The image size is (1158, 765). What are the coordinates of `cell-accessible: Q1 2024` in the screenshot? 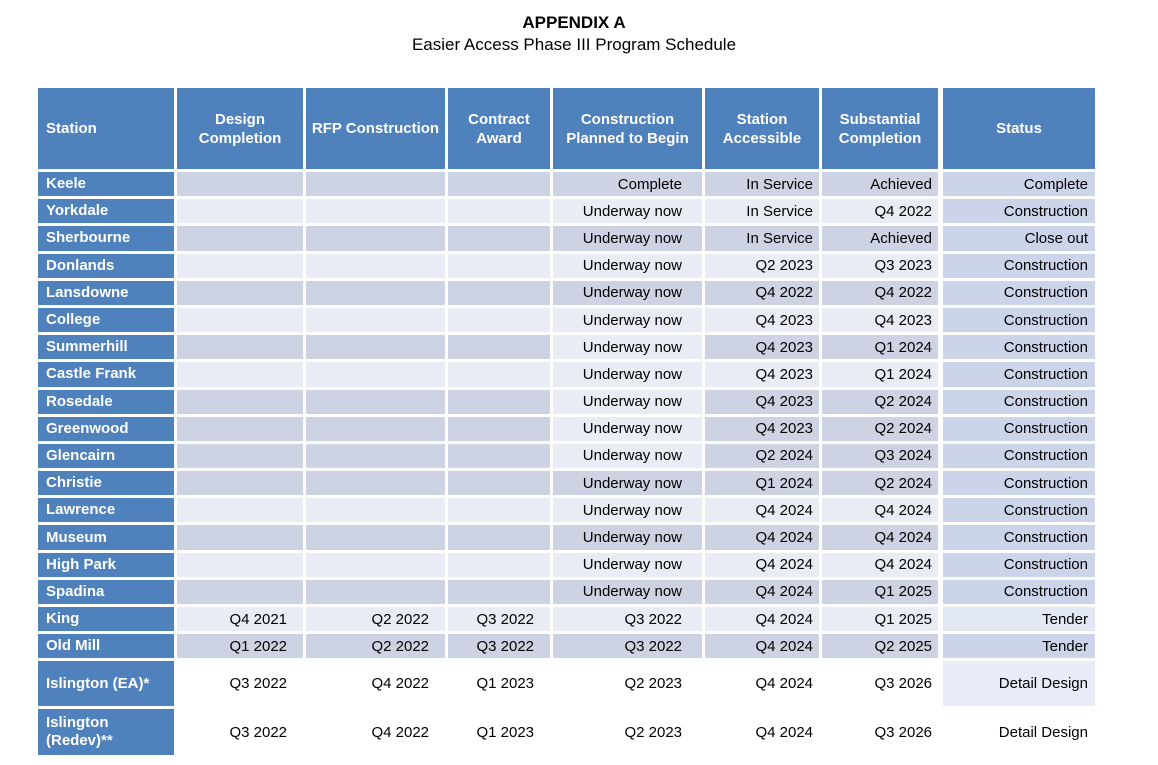 It's located at (762, 483).